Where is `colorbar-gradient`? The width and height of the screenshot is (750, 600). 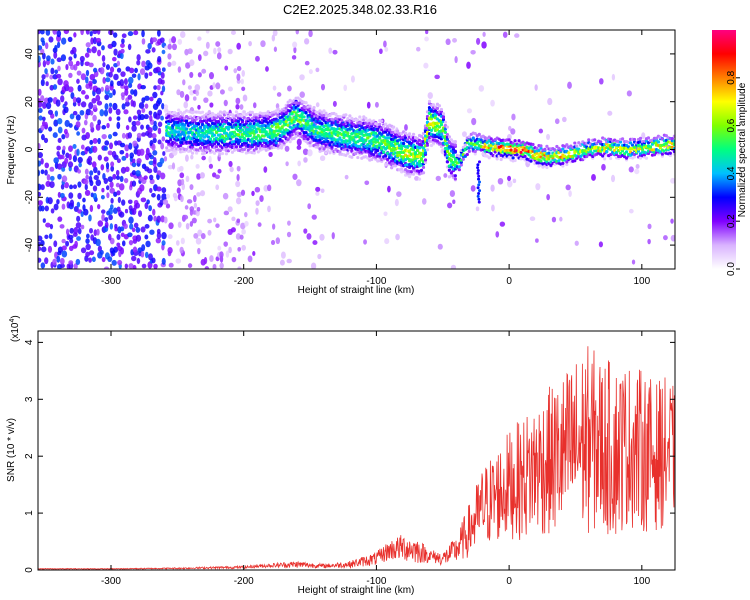
colorbar-gradient is located at coordinates (724, 149).